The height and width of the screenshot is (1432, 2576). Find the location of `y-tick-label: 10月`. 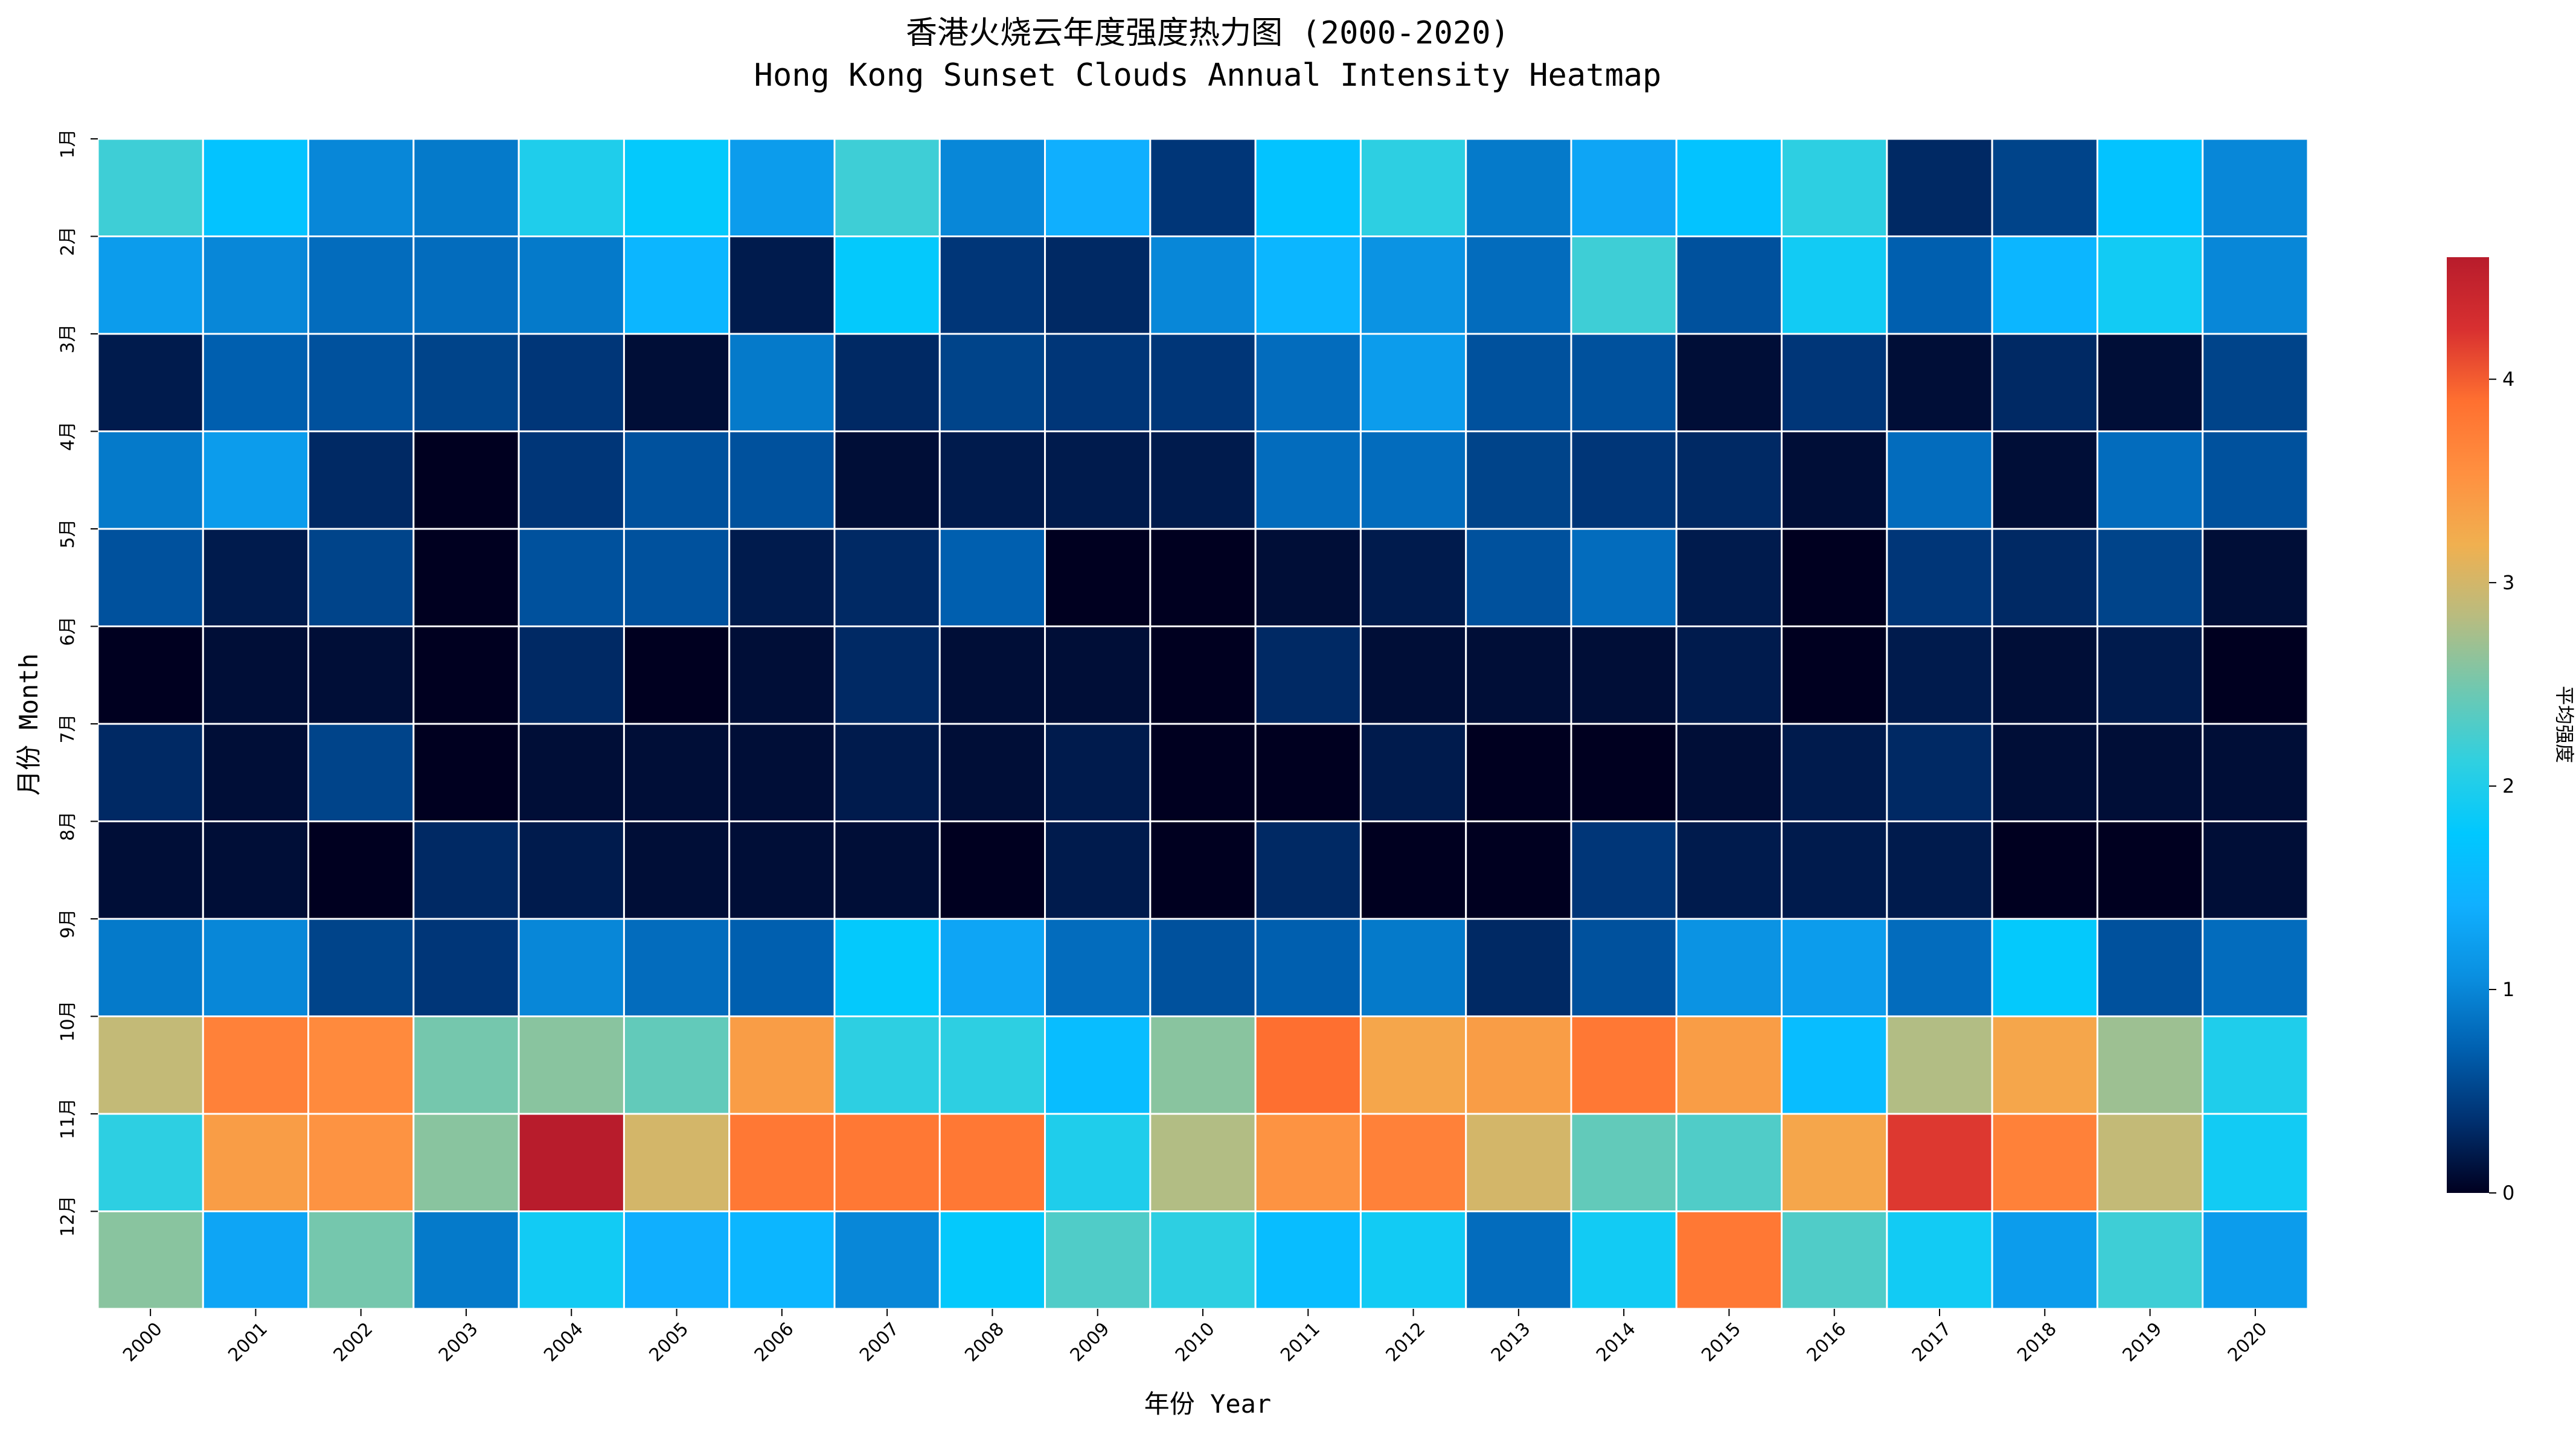

y-tick-label: 10月 is located at coordinates (67, 1020).